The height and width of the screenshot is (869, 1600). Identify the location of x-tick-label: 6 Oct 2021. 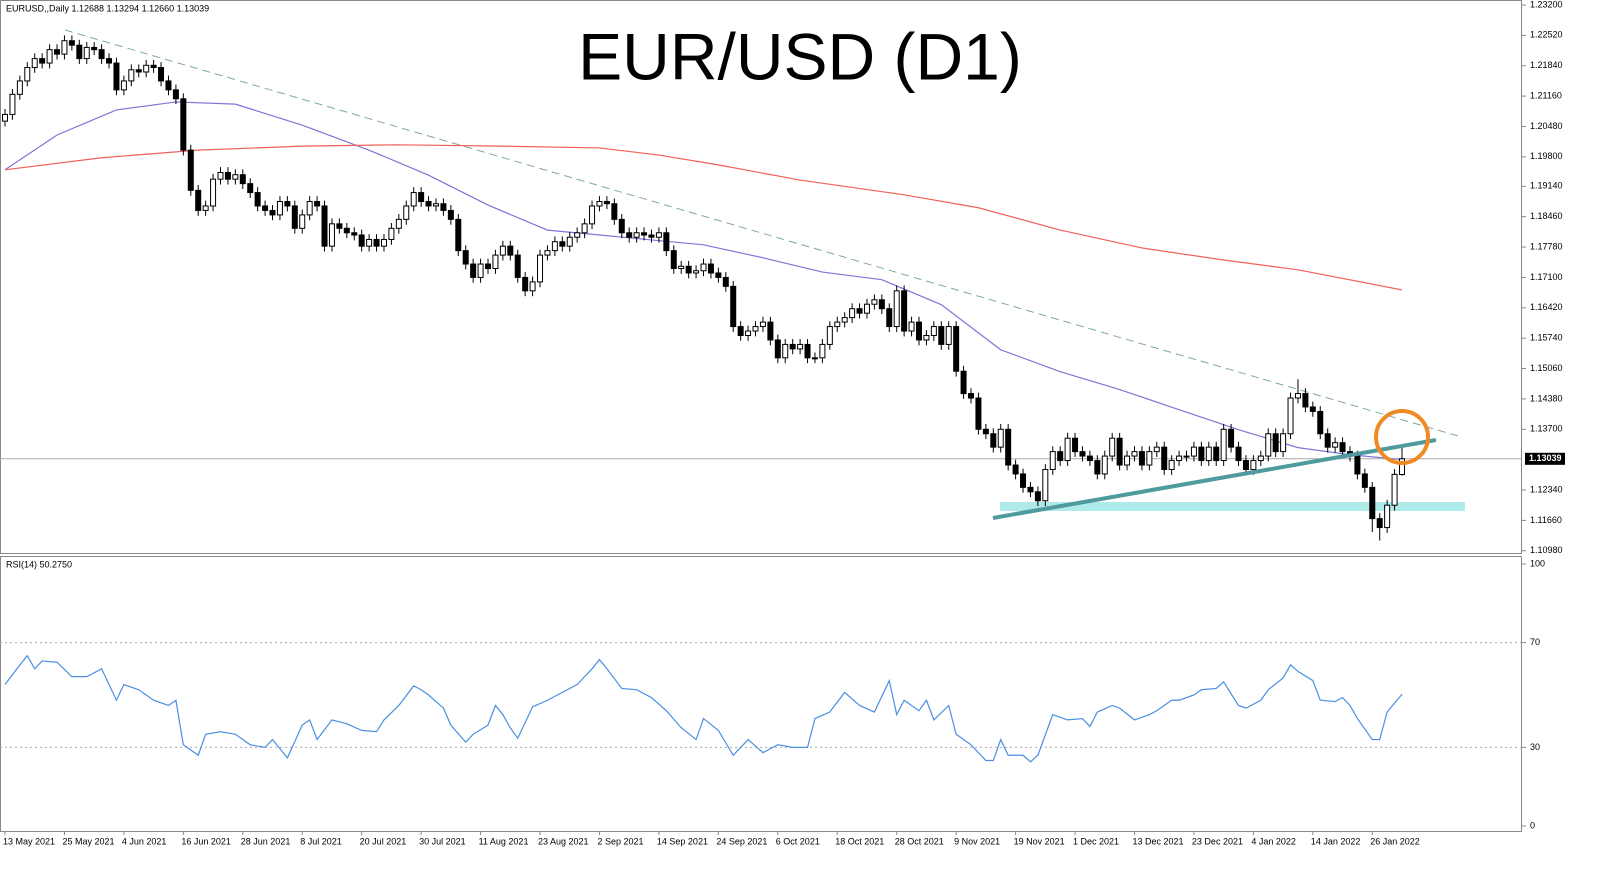
(798, 841).